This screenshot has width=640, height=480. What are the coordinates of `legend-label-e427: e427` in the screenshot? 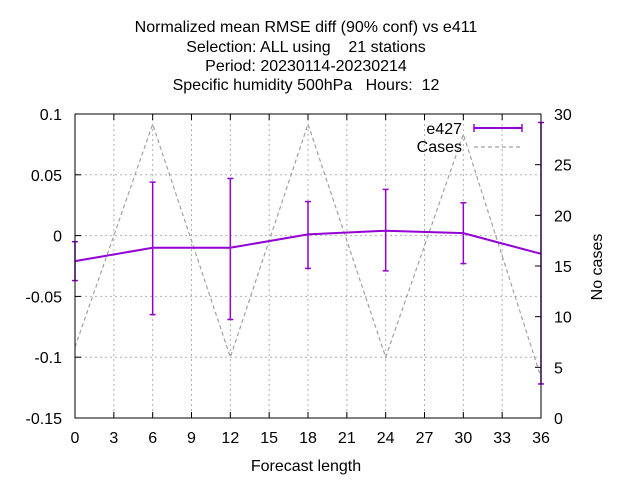 It's located at (444, 129).